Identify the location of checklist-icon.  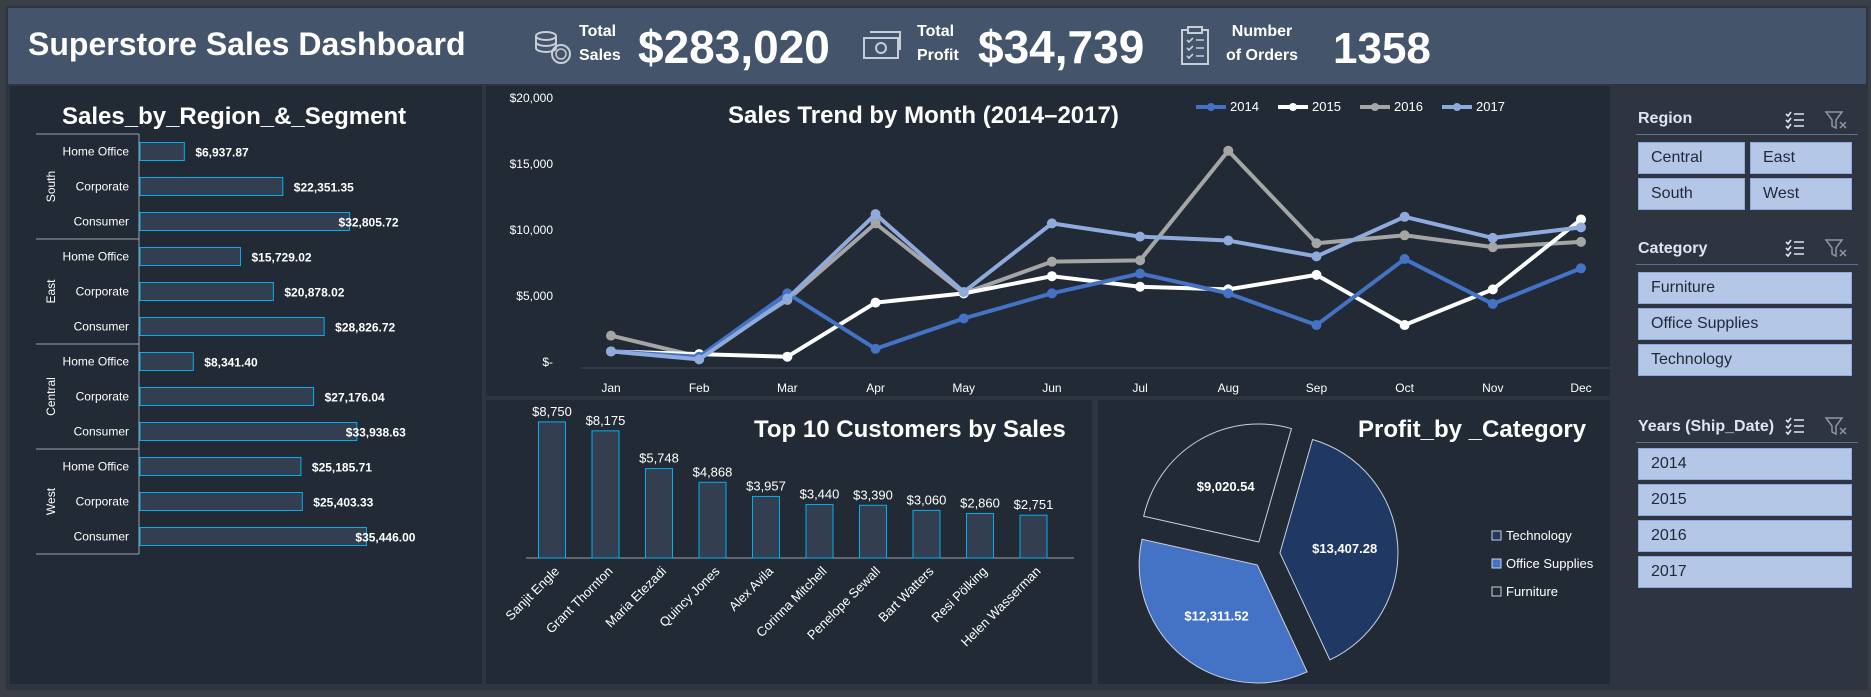
(1195, 45).